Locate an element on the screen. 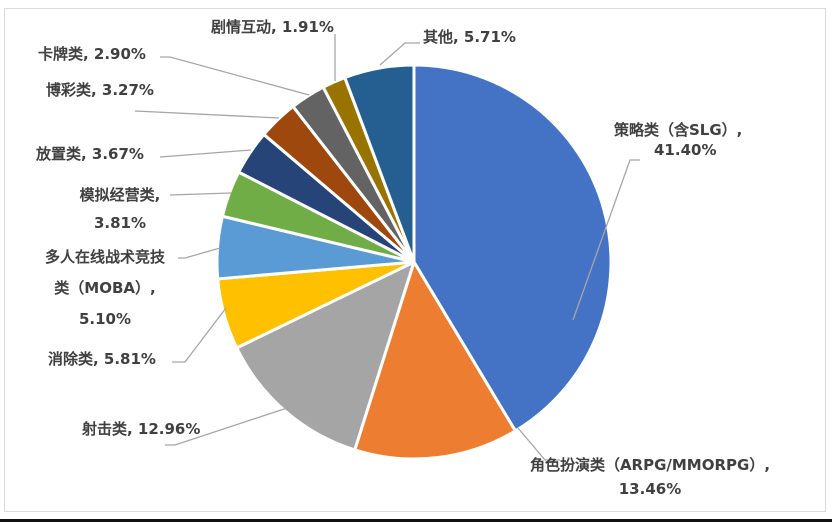  bottom-rule is located at coordinates (416, 520).